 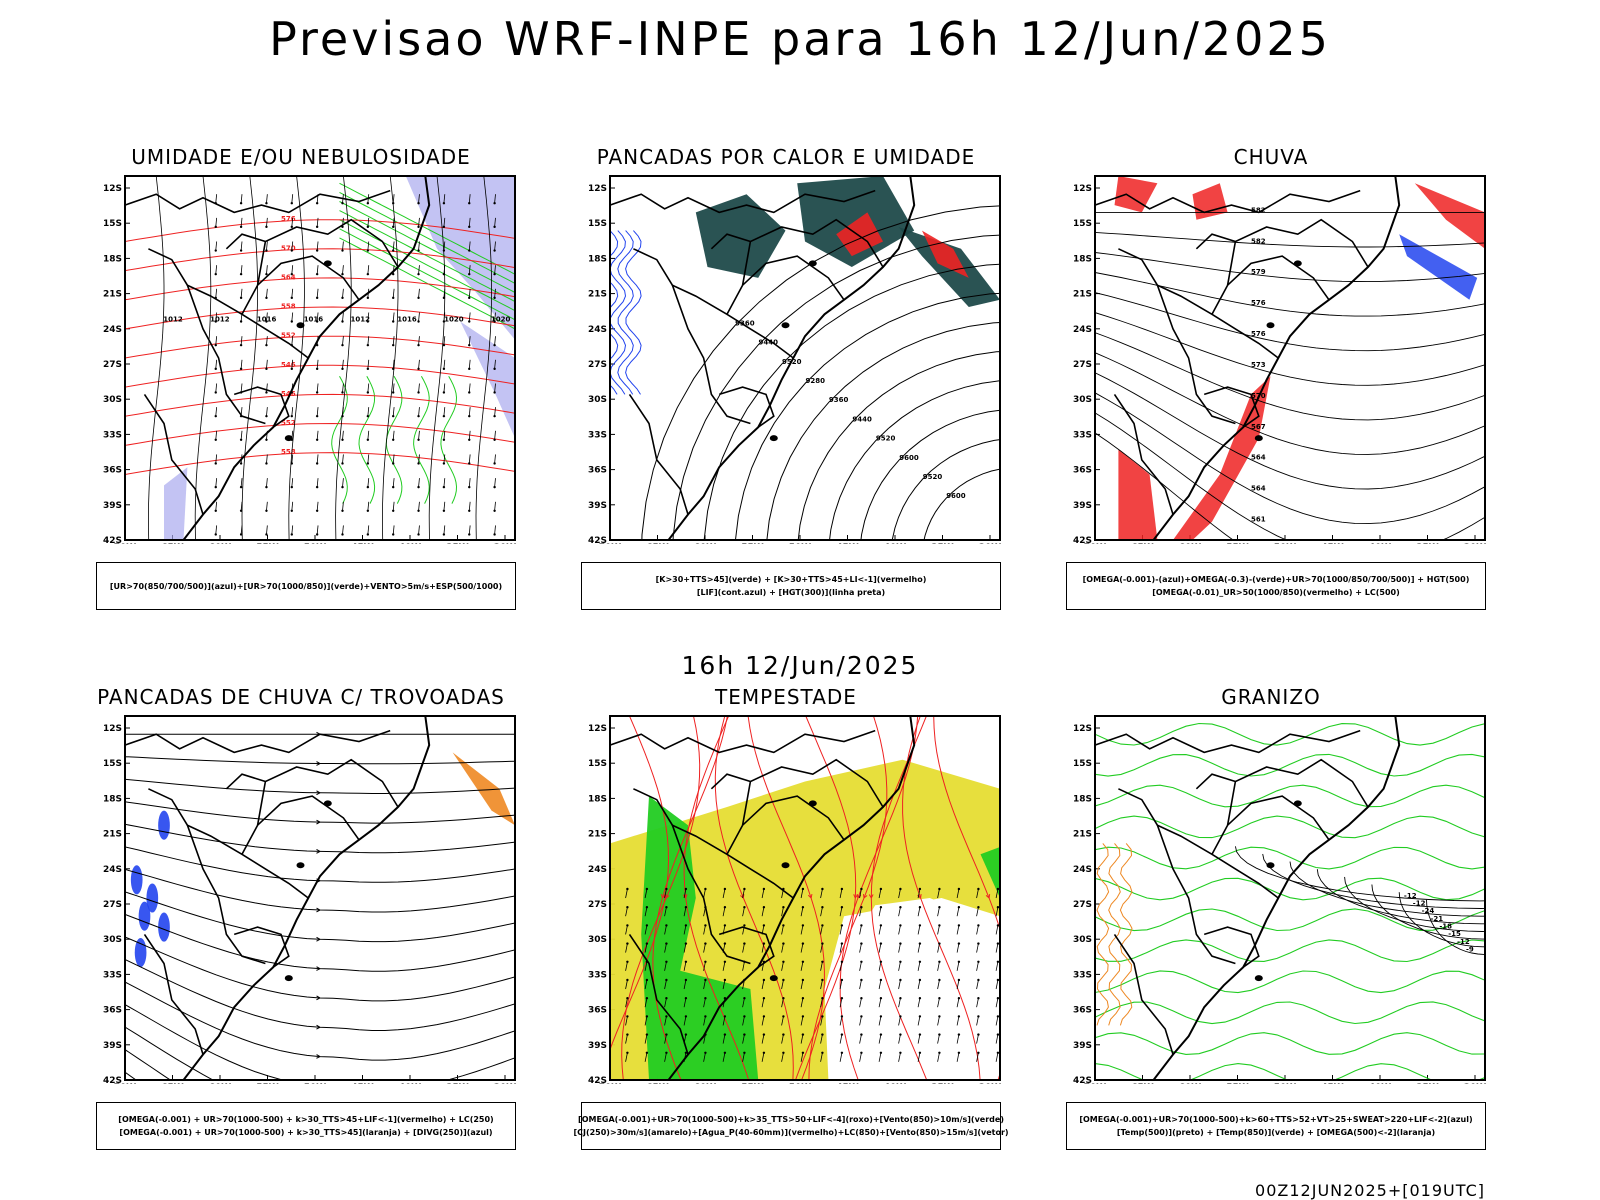 What do you see at coordinates (1237, 1083) in the screenshot?
I see `lon-tick-label: 55W` at bounding box center [1237, 1083].